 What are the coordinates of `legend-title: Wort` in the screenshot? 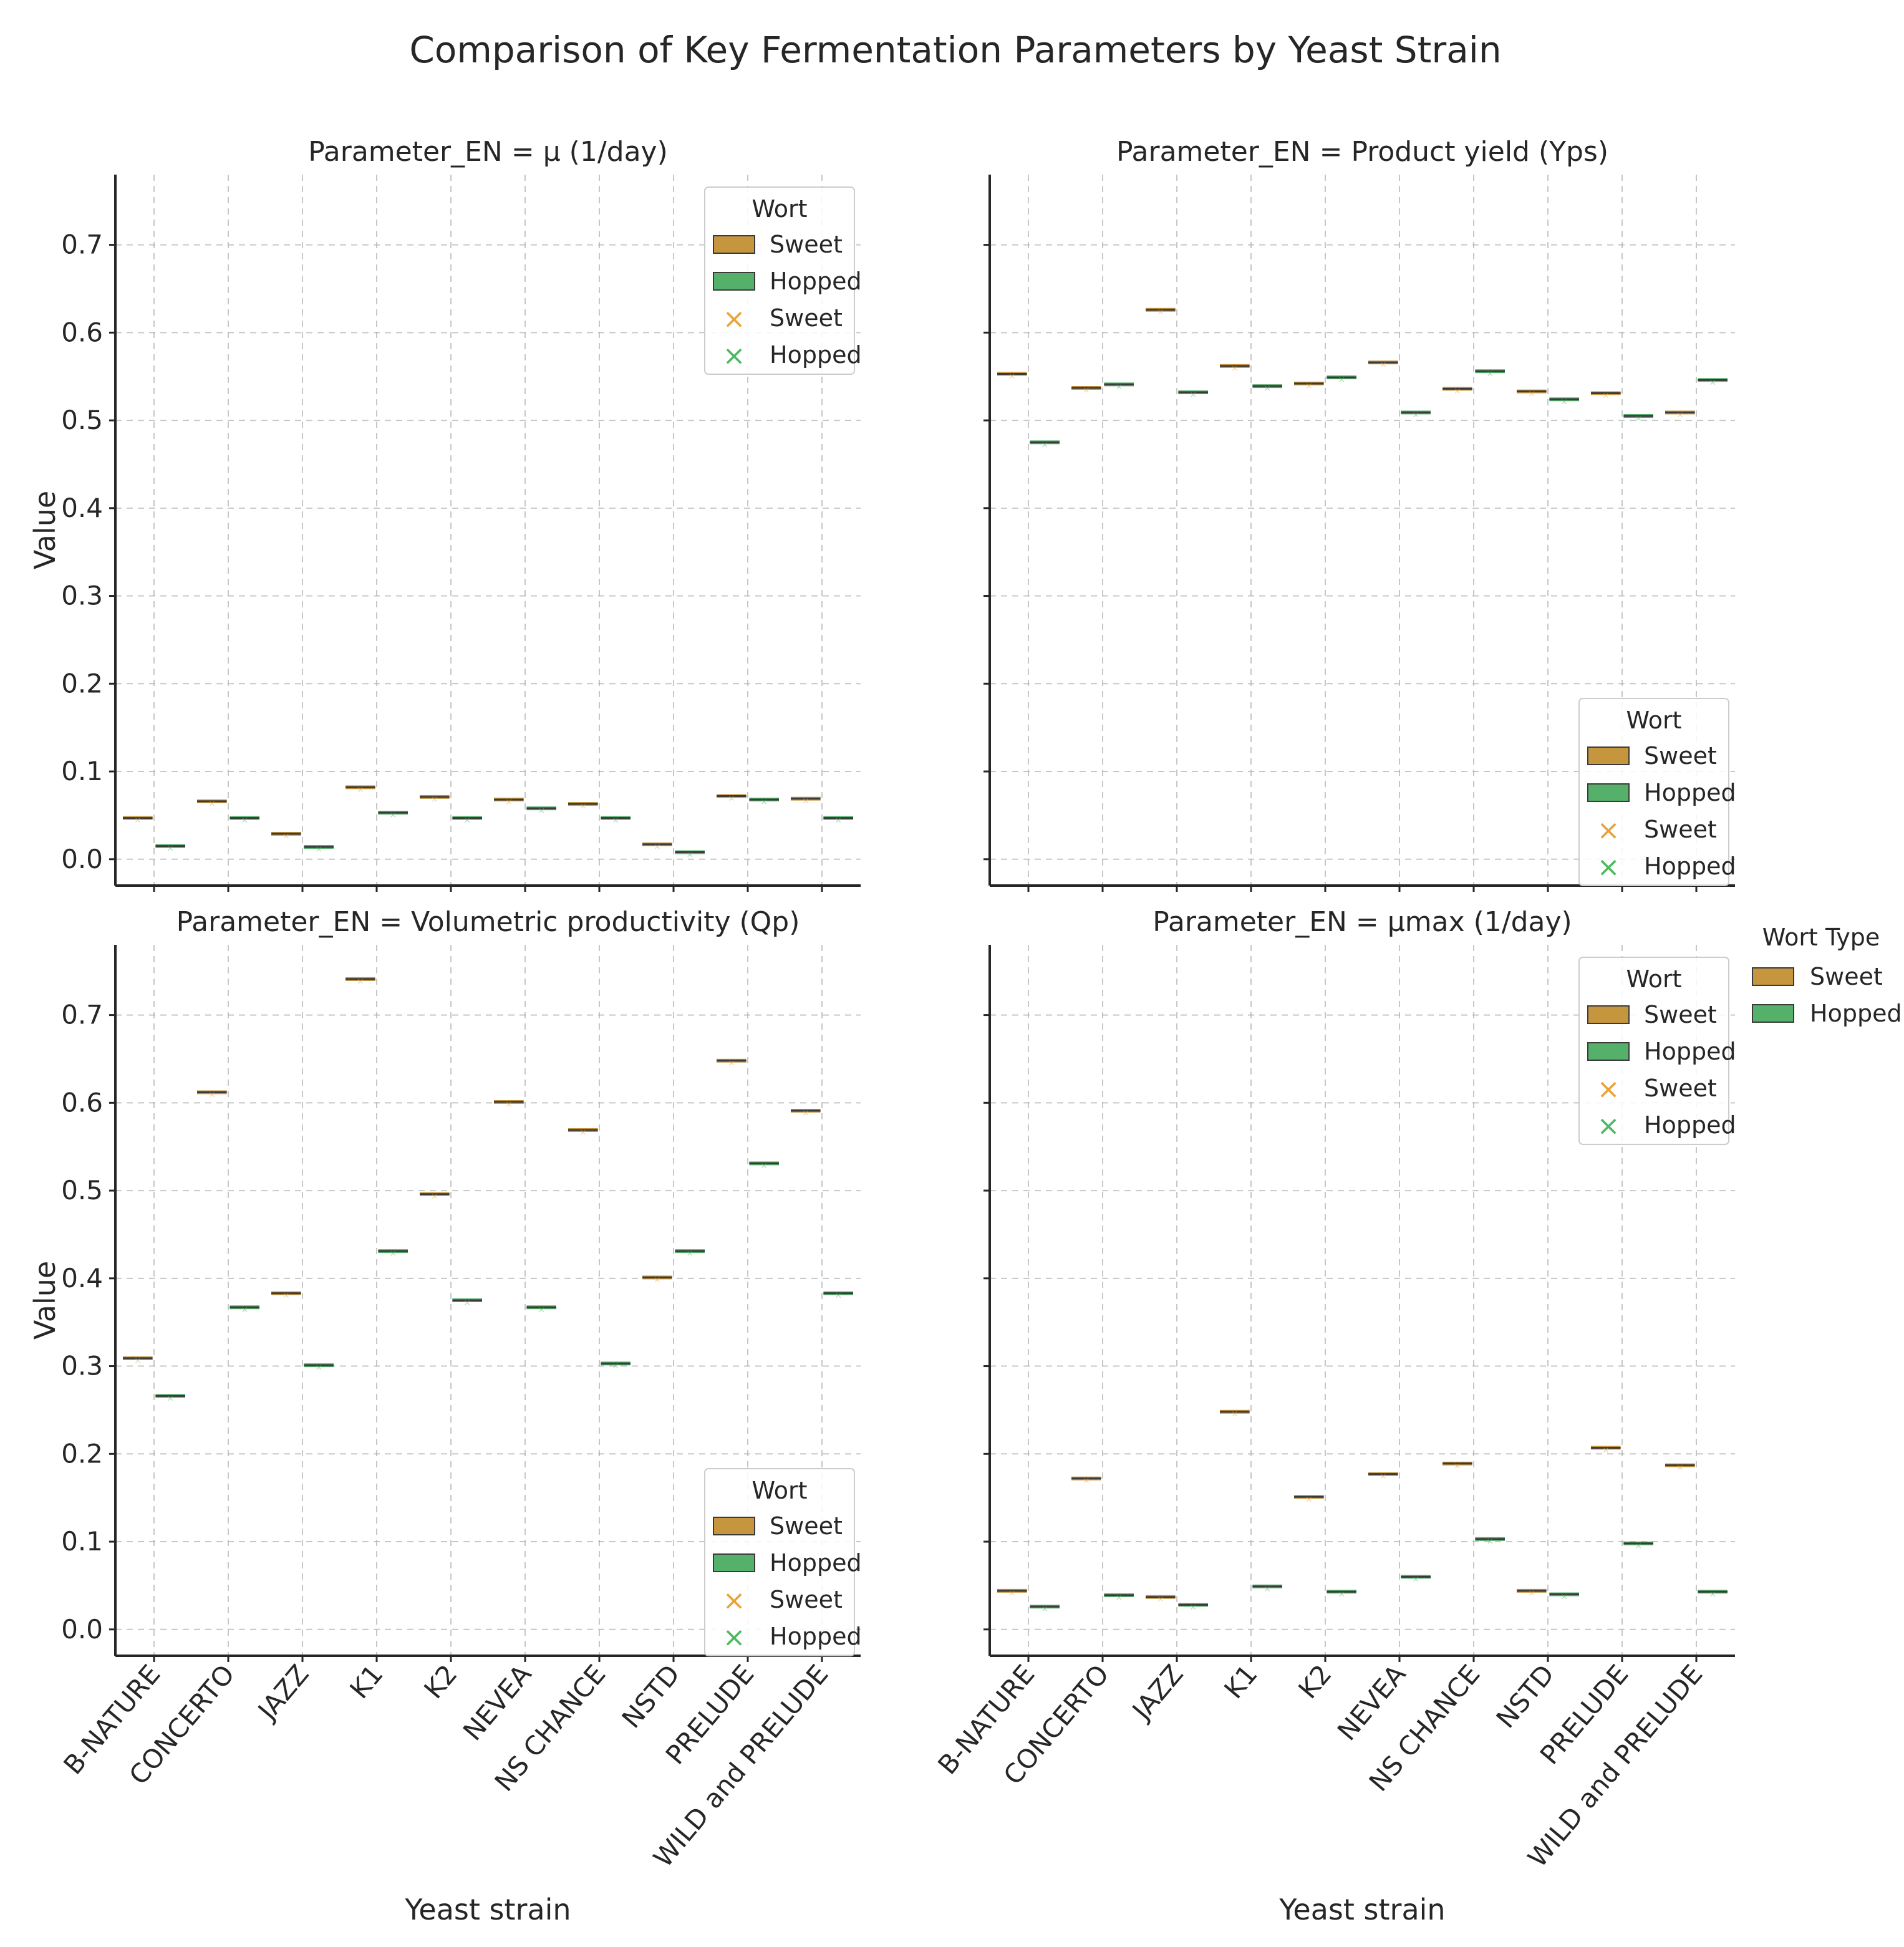 It's located at (779, 209).